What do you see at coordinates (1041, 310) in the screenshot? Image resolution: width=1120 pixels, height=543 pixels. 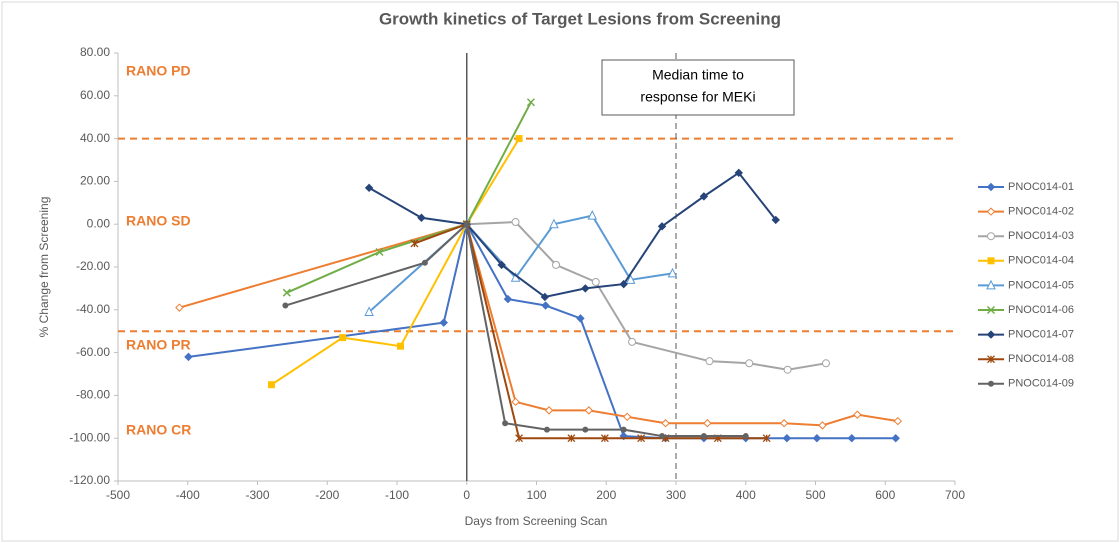 I see `legend-label: PNOC014-06` at bounding box center [1041, 310].